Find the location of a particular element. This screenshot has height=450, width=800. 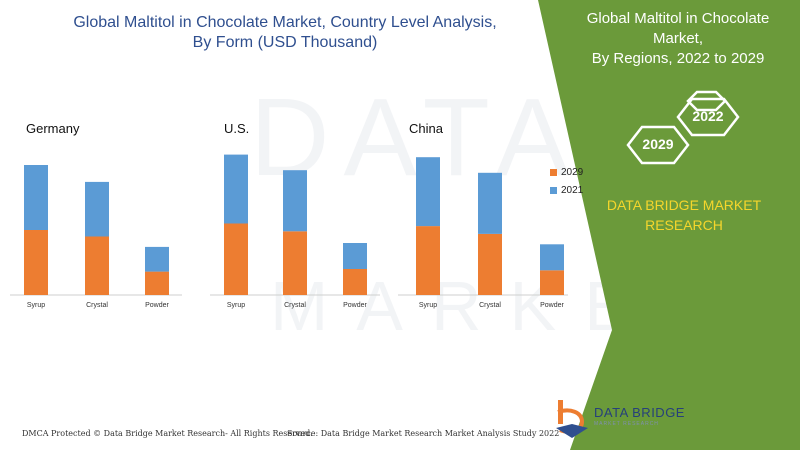

bar-germany-crystal-2029 is located at coordinates (97, 265).